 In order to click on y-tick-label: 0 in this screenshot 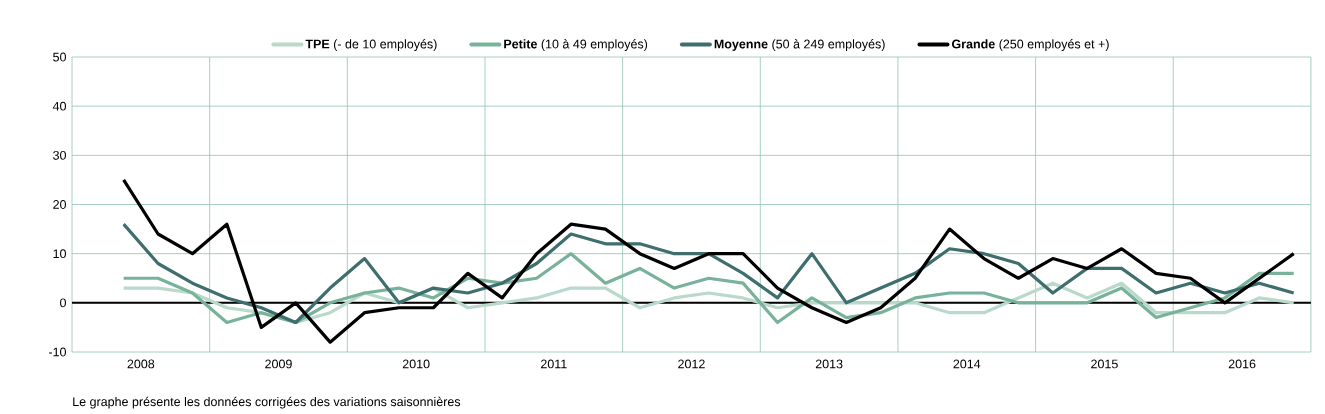, I will do `click(63, 303)`.